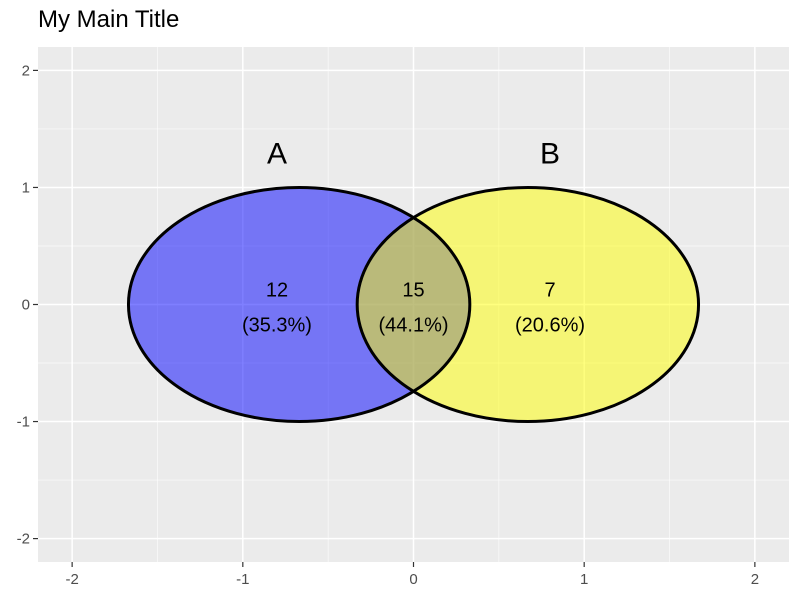 This screenshot has height=600, width=800. What do you see at coordinates (23, 422) in the screenshot?
I see `y-tick-label: -1` at bounding box center [23, 422].